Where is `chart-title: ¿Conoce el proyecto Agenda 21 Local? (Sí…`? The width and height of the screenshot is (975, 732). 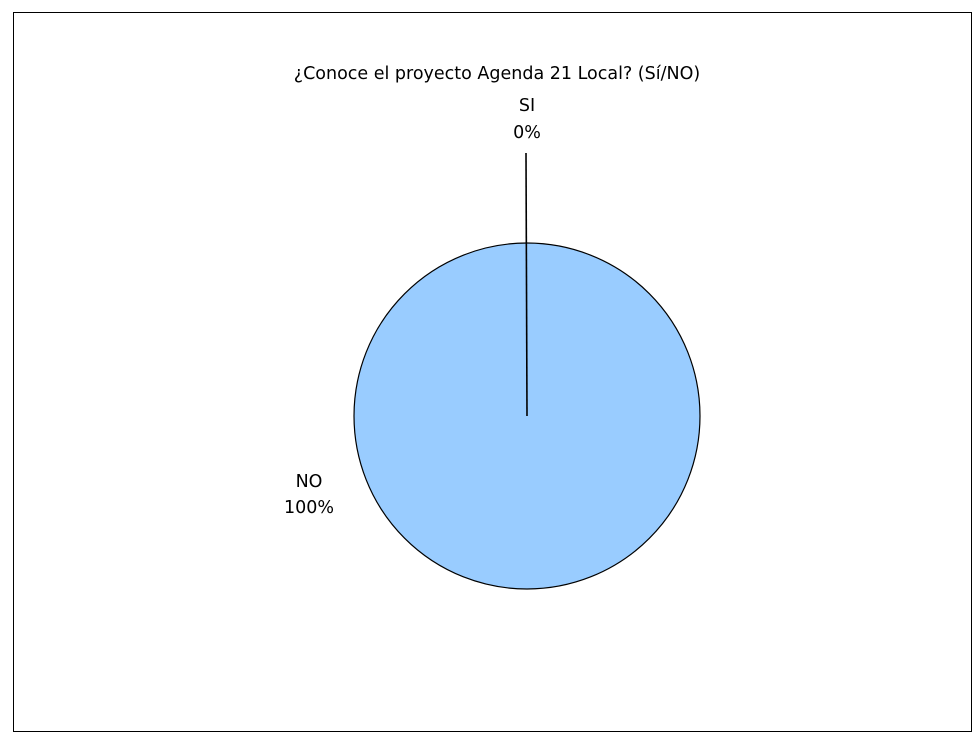
chart-title: ¿Conoce el proyecto Agenda 21 Local? (Sí… is located at coordinates (497, 74).